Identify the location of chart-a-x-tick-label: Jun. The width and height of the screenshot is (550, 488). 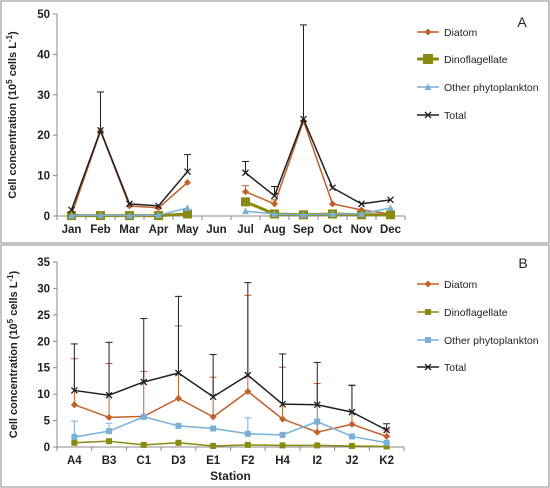
(216, 230).